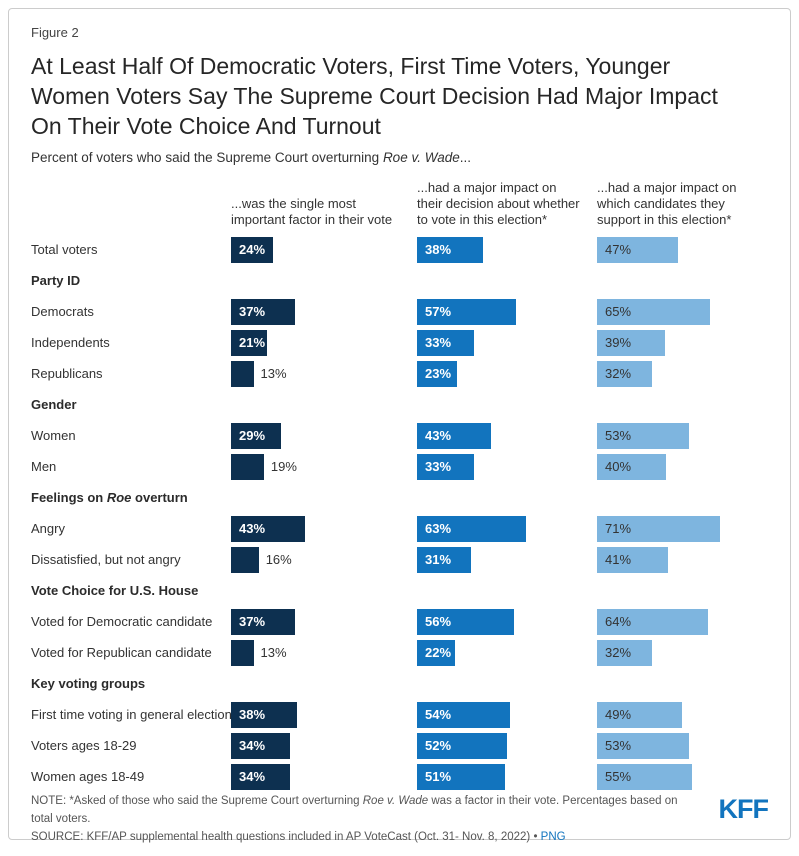  What do you see at coordinates (324, 714) in the screenshot?
I see `bar-cell-col-1: 38%` at bounding box center [324, 714].